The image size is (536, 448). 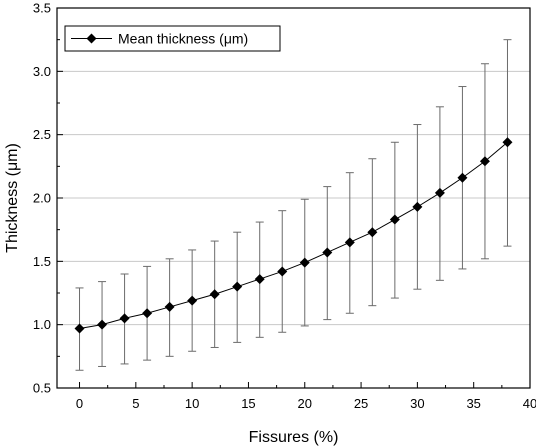 I want to click on y-tick-label: 0.5, so click(x=42, y=388).